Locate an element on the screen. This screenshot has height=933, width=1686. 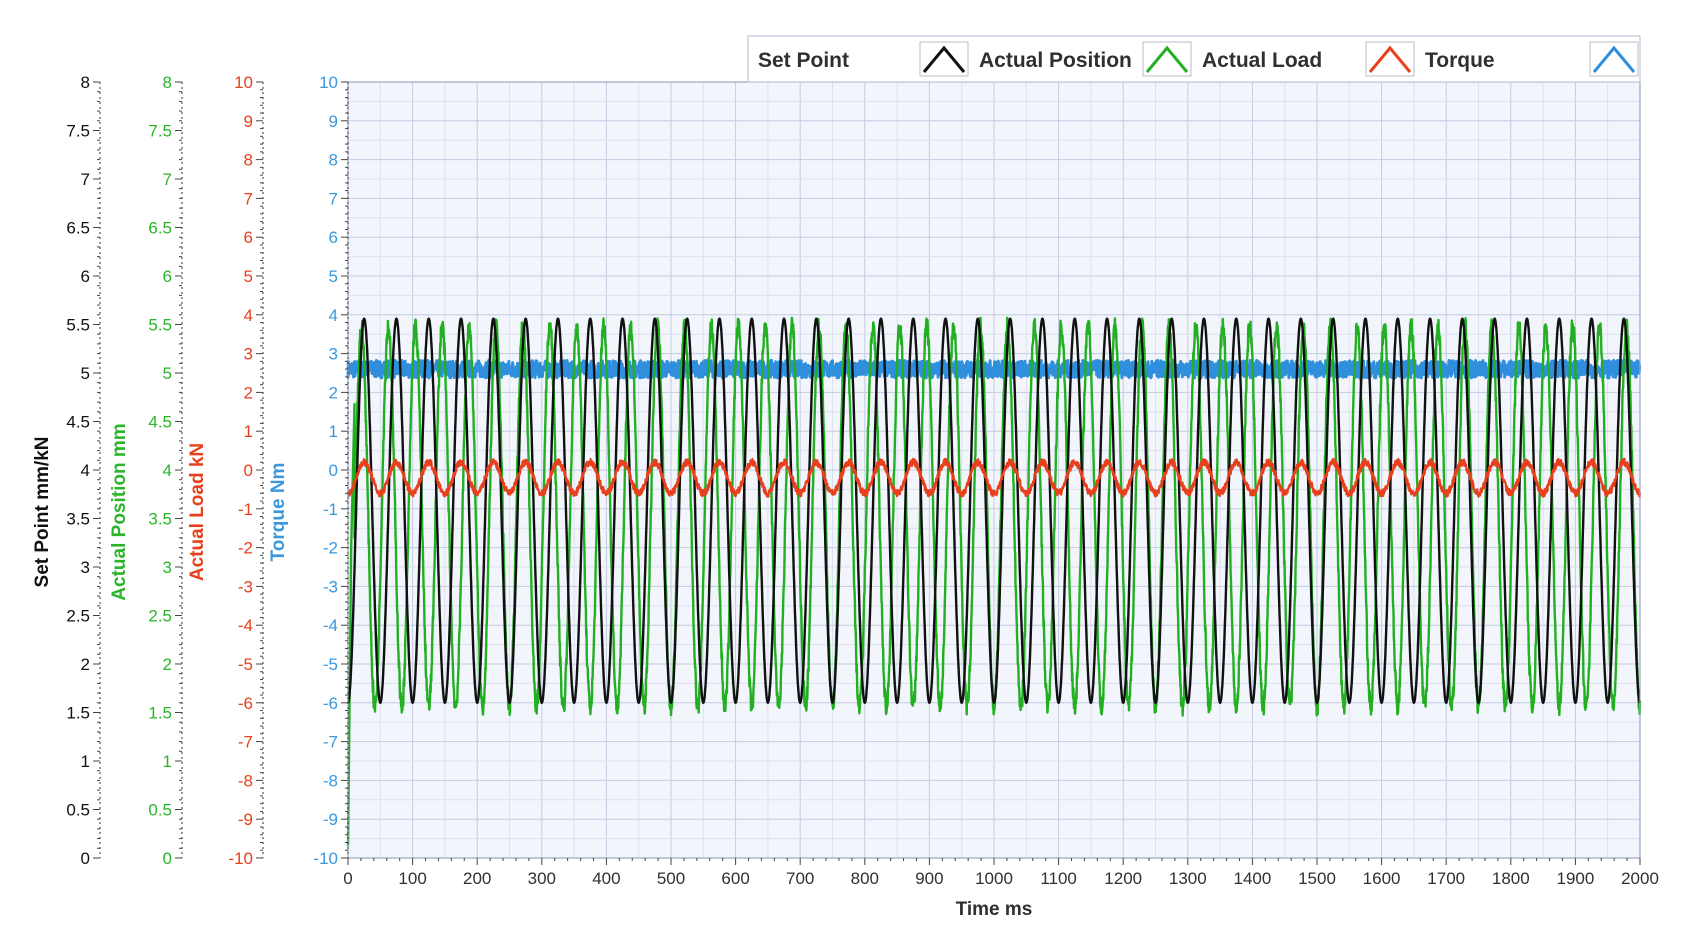
legend-box is located at coordinates (1194, 59).